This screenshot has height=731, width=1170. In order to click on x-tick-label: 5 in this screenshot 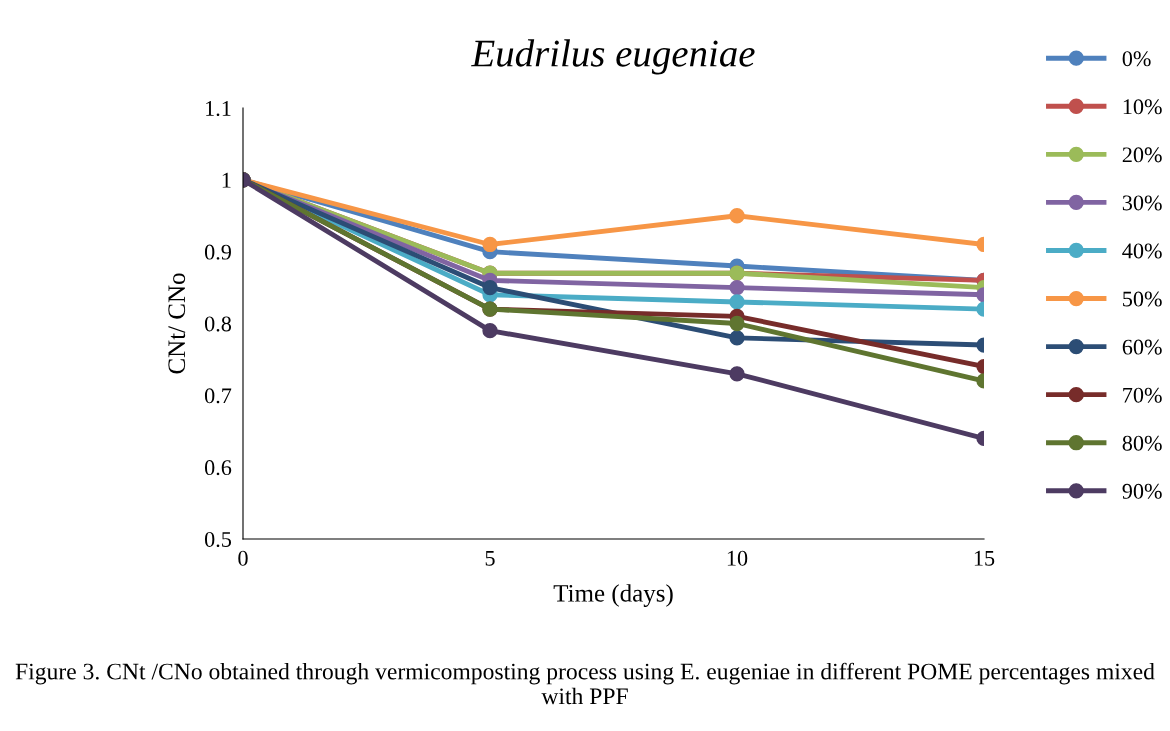, I will do `click(490, 558)`.